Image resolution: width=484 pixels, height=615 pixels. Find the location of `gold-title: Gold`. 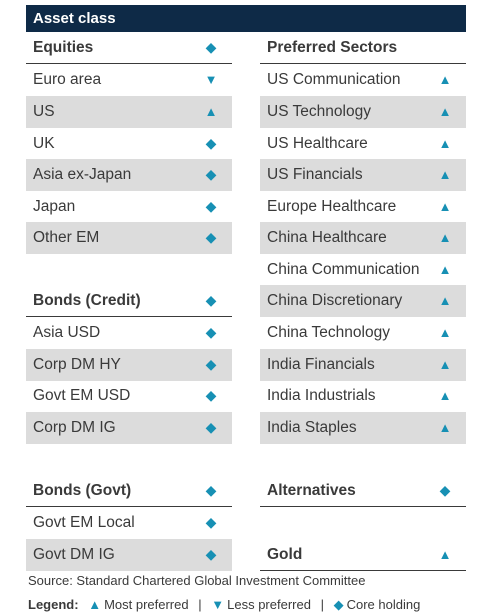

gold-title: Gold is located at coordinates (285, 554).